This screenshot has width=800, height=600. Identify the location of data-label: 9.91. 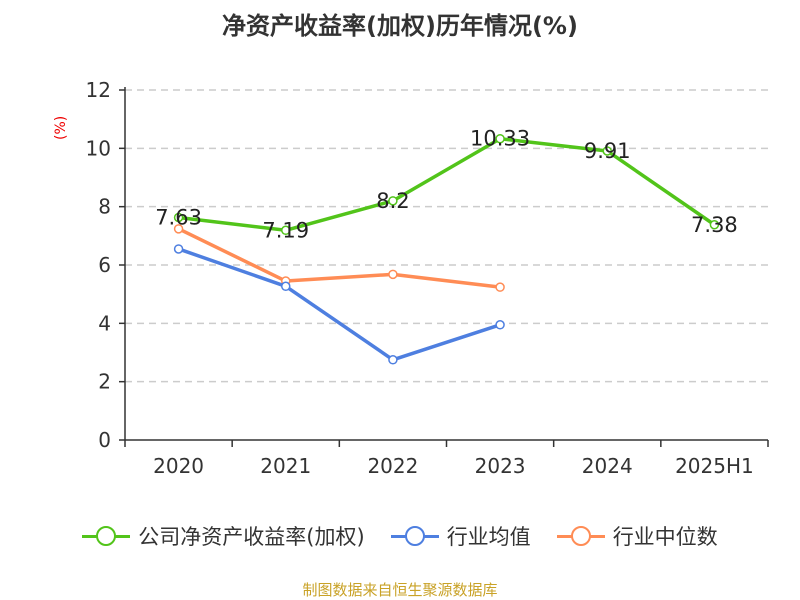
(607, 151).